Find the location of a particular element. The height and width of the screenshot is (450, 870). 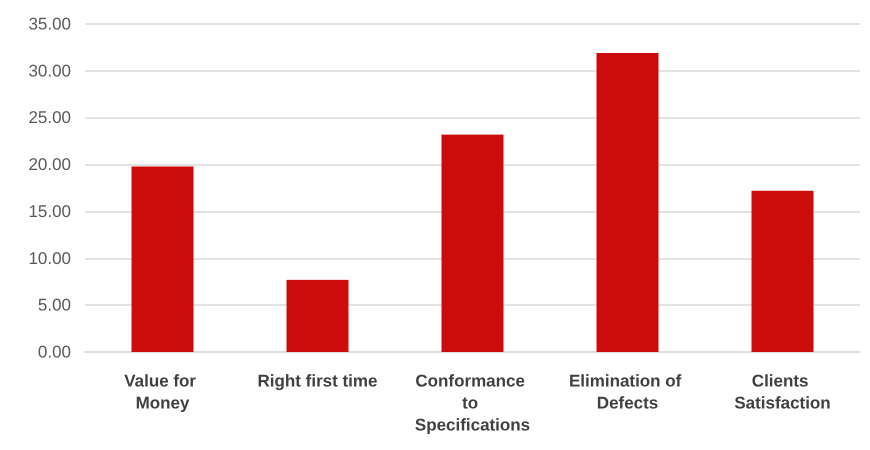

x-tick-label: Value for Money is located at coordinates (162, 392).